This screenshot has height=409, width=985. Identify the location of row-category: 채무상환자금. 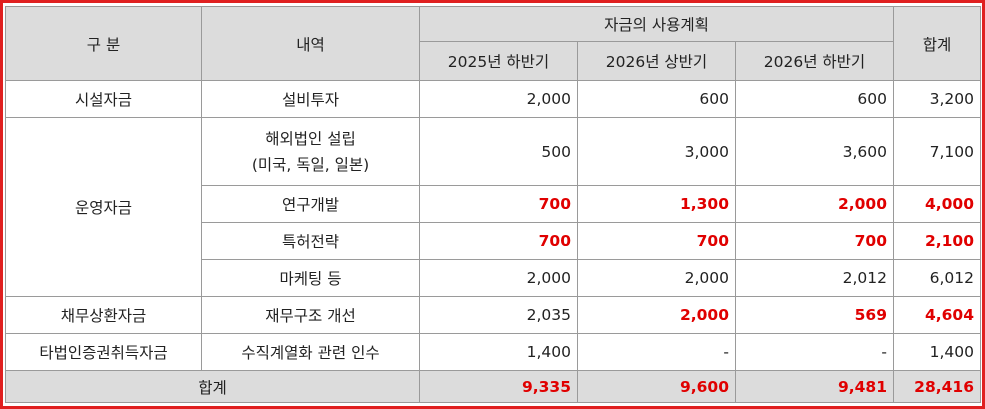
(103, 315).